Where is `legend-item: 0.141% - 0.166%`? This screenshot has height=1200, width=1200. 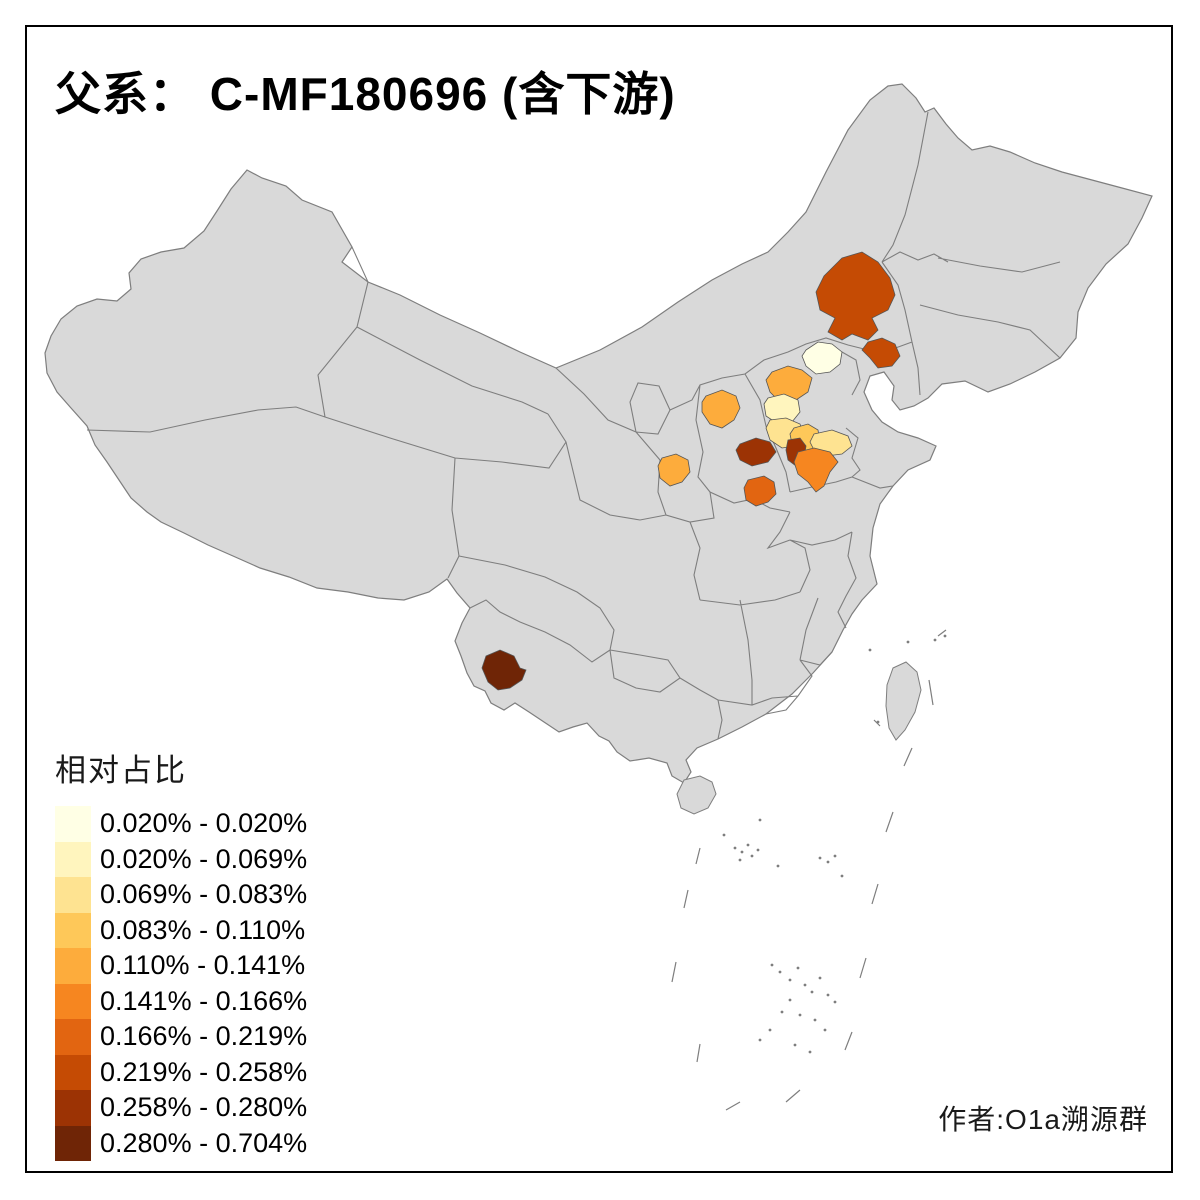
legend-item: 0.141% - 0.166% is located at coordinates (220, 1001).